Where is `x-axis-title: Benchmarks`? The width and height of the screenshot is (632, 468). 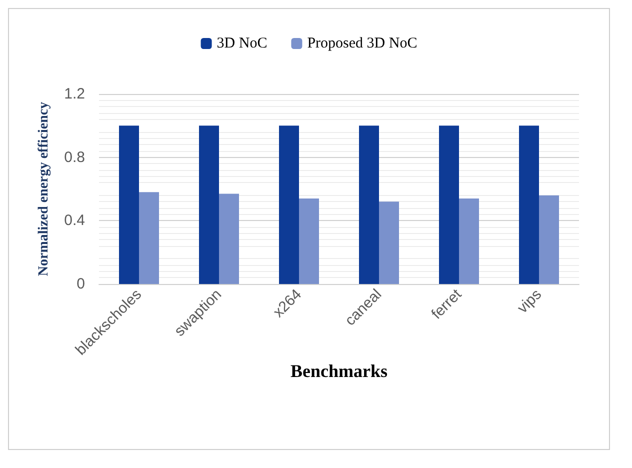 x-axis-title: Benchmarks is located at coordinates (339, 371).